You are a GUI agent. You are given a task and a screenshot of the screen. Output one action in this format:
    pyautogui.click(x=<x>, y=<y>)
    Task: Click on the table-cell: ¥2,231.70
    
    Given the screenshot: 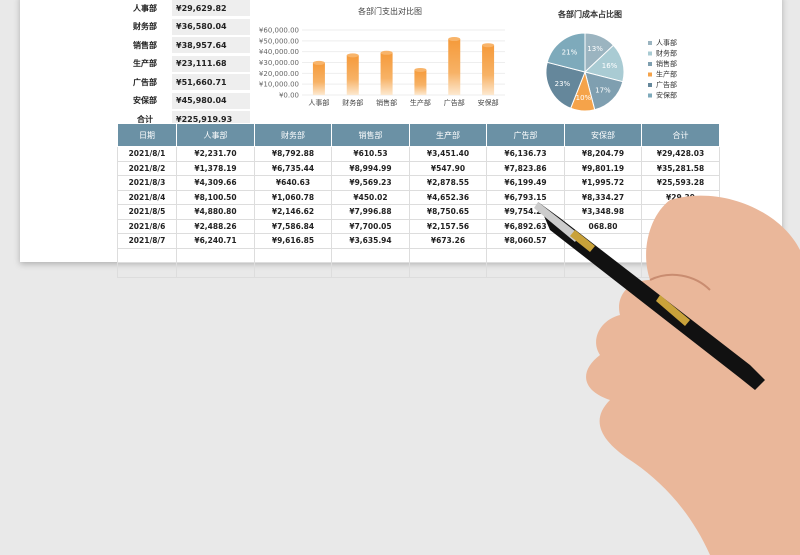 What is the action you would take?
    pyautogui.click(x=215, y=154)
    